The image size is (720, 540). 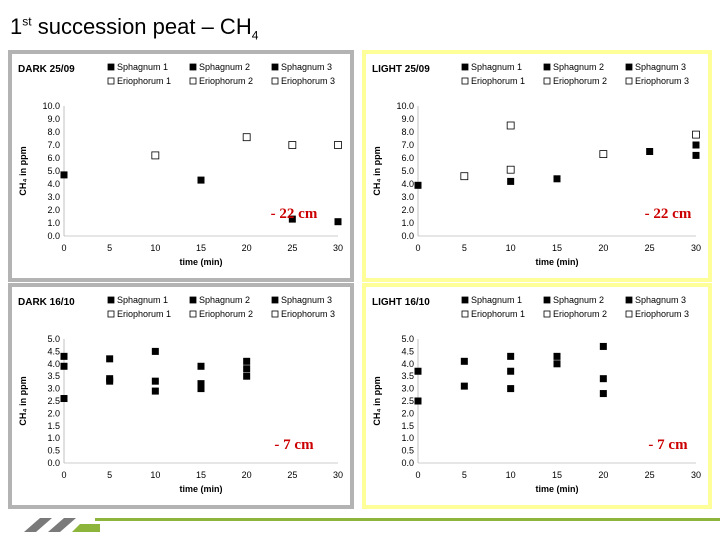 I want to click on legend-label-1: Sphagnum 1, so click(x=496, y=67).